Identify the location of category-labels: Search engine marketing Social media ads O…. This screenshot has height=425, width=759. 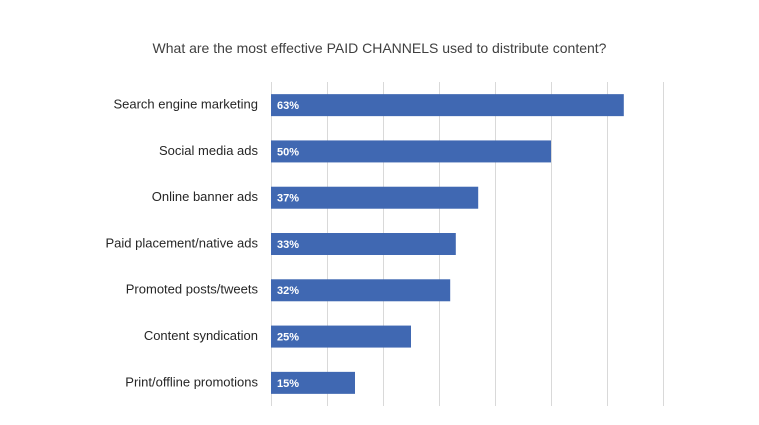
(182, 243).